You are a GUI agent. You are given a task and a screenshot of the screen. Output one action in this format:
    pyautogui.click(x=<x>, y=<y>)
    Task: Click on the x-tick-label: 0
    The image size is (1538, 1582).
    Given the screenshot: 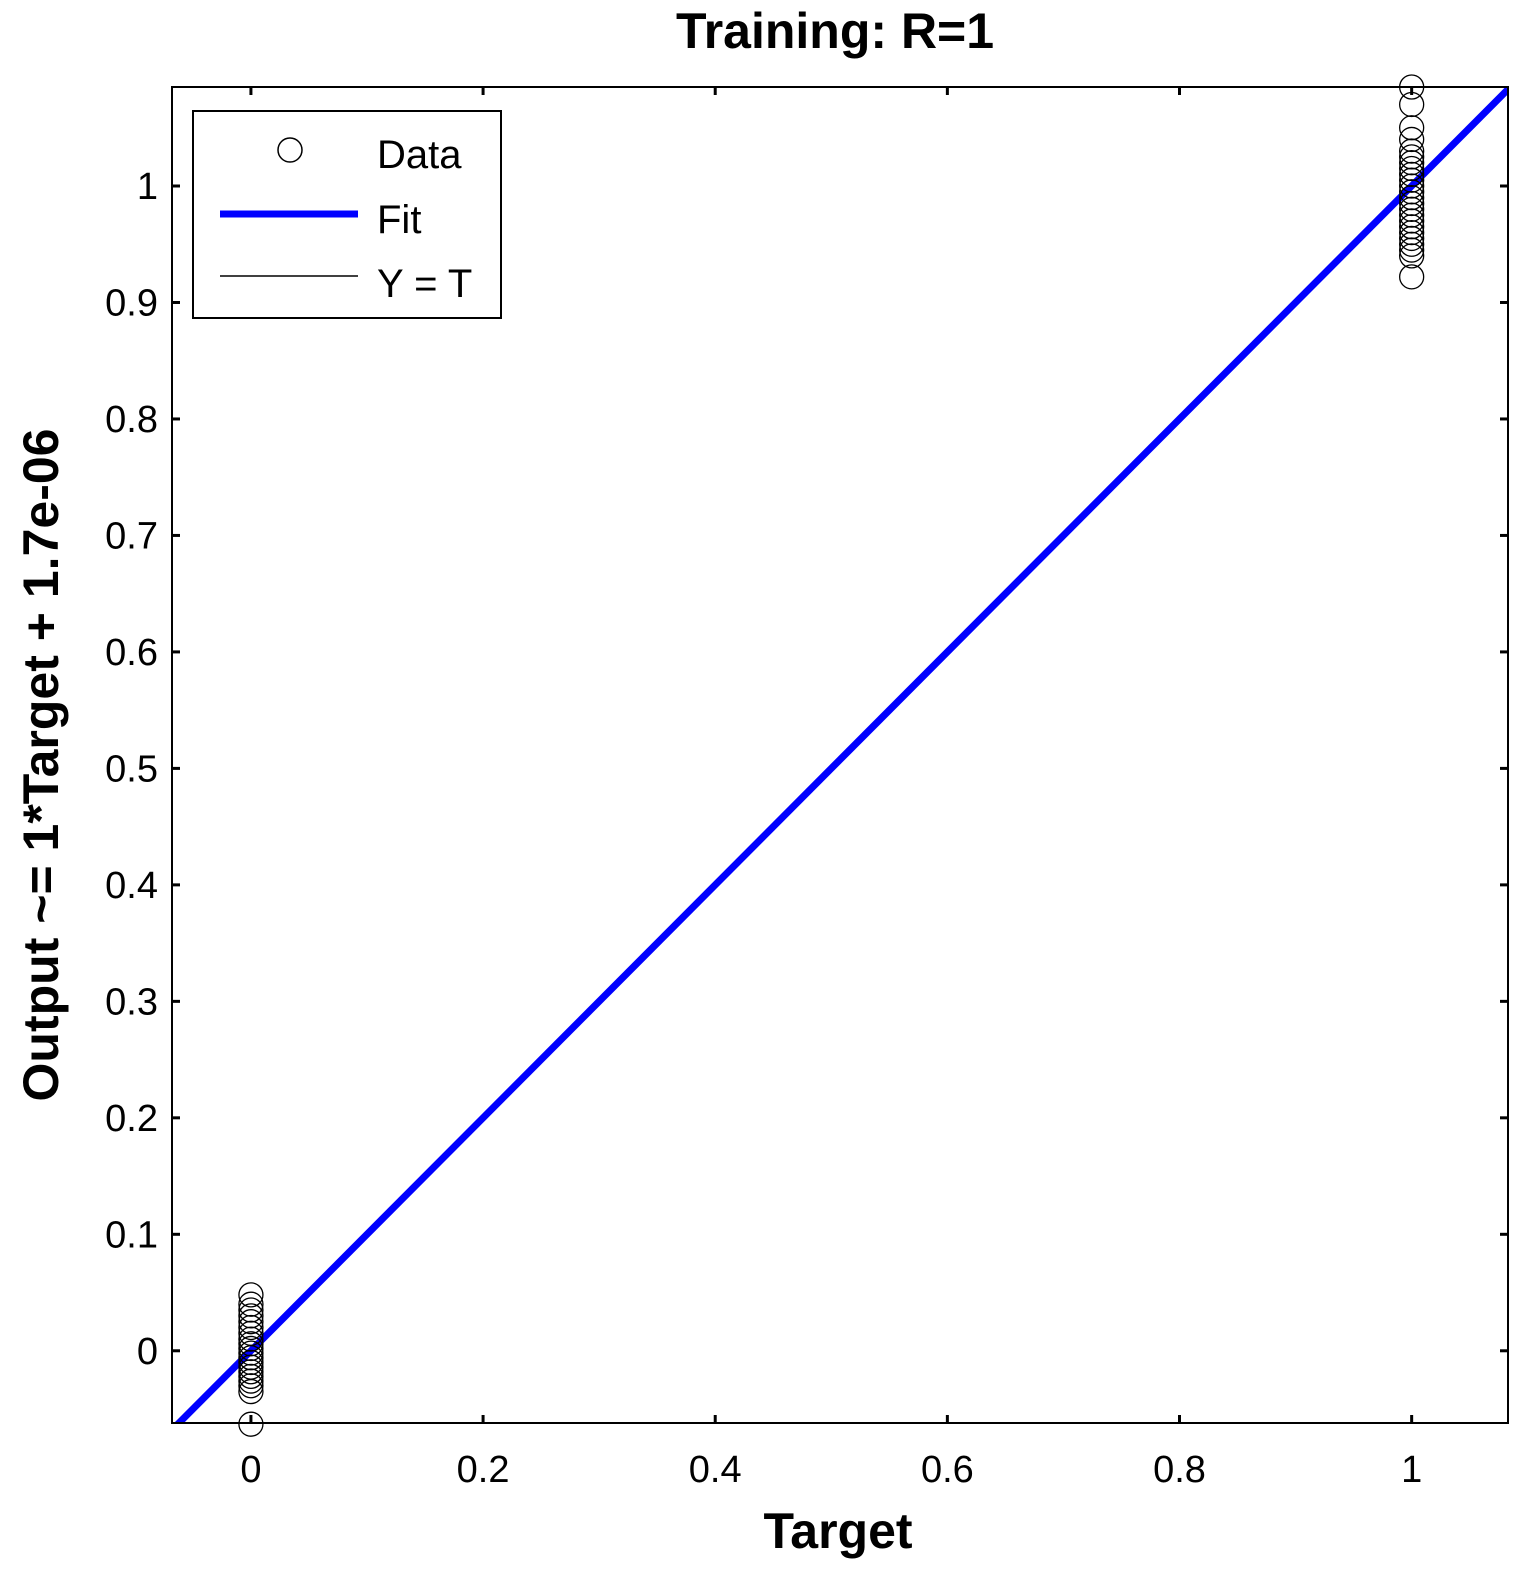 What is the action you would take?
    pyautogui.click(x=250, y=1470)
    